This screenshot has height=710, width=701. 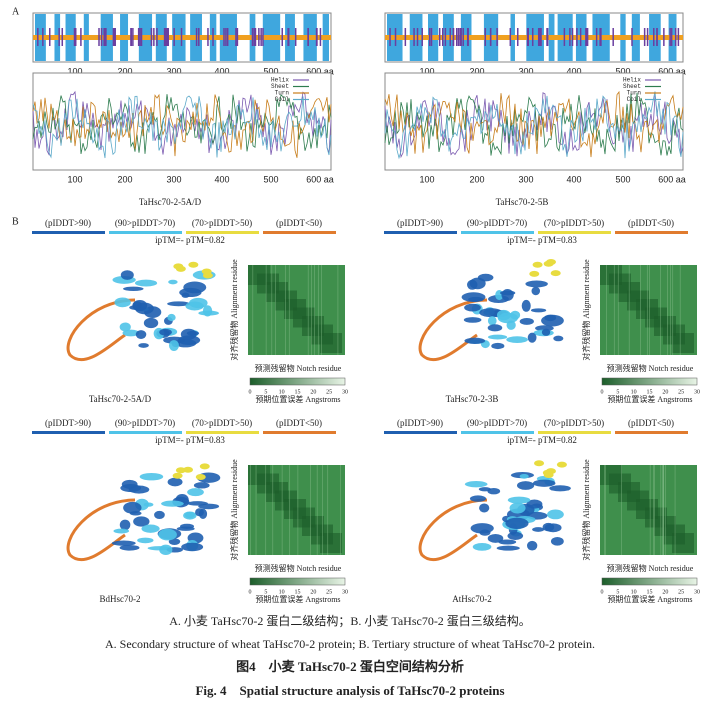 What do you see at coordinates (634, 99) in the screenshot?
I see `legend-label: Coil` at bounding box center [634, 99].